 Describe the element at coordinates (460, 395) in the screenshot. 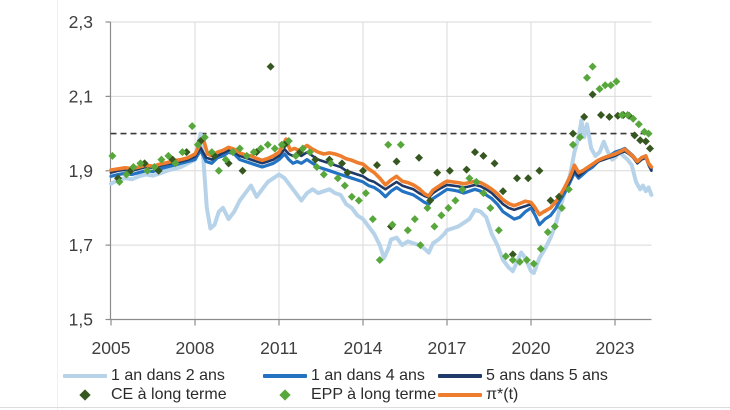

I see `legend-line-marker-orange` at that location.